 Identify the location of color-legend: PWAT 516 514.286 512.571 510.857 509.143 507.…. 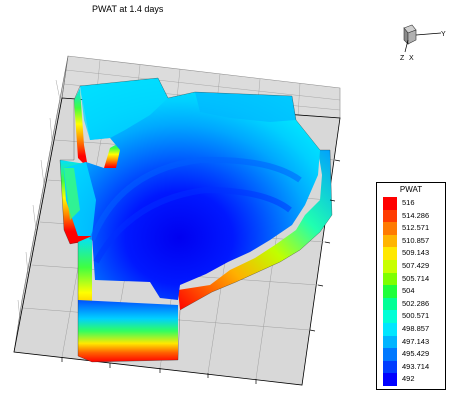
(411, 286).